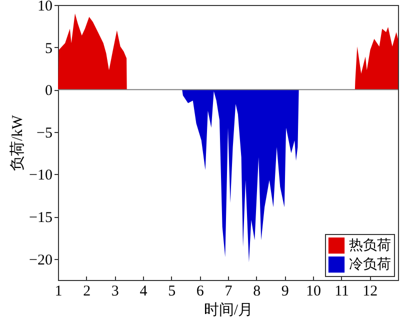 Image resolution: width=400 pixels, height=326 pixels. What do you see at coordinates (370, 264) in the screenshot?
I see `legend-label: 冷负荷` at bounding box center [370, 264].